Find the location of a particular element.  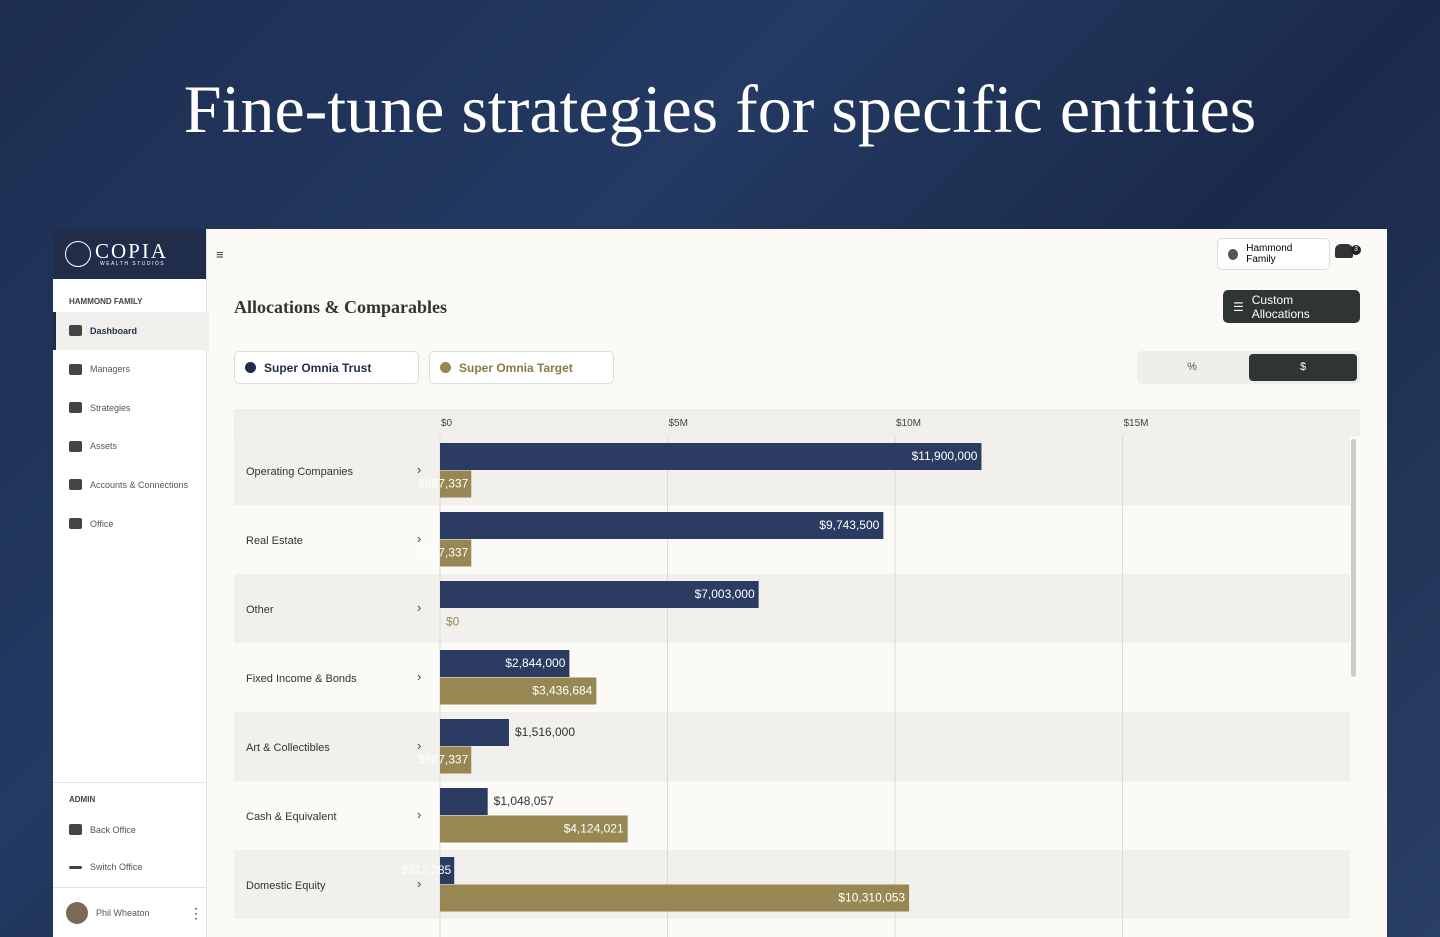

dropdown-label: Super Omnia Target is located at coordinates (516, 367).